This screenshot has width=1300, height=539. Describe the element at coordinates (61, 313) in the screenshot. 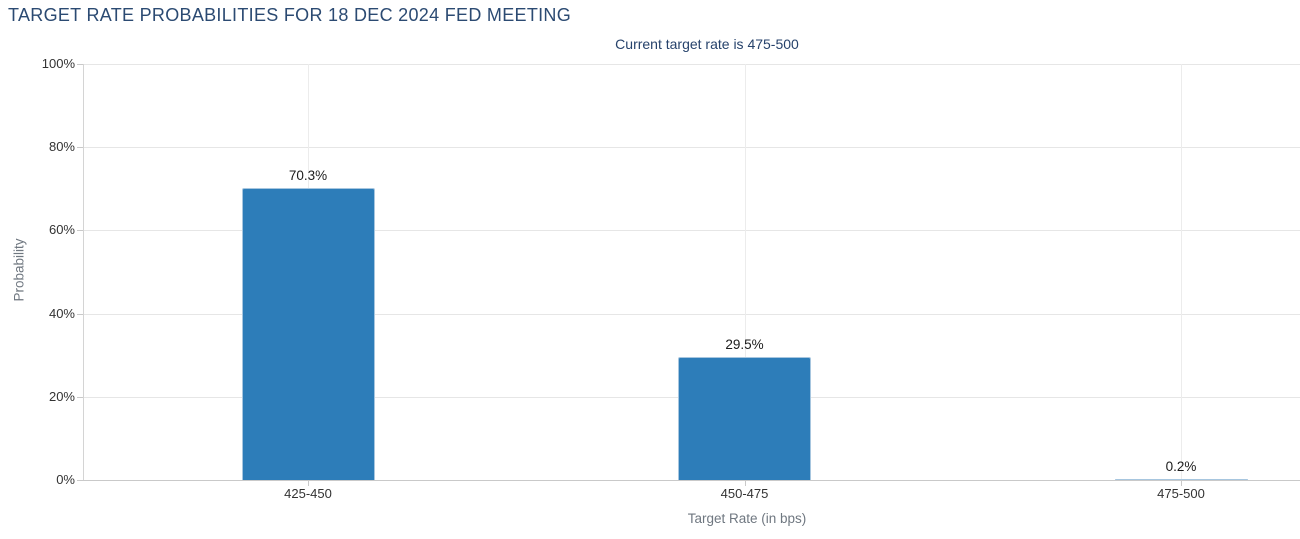

I see `y-tick-label: 40%` at that location.